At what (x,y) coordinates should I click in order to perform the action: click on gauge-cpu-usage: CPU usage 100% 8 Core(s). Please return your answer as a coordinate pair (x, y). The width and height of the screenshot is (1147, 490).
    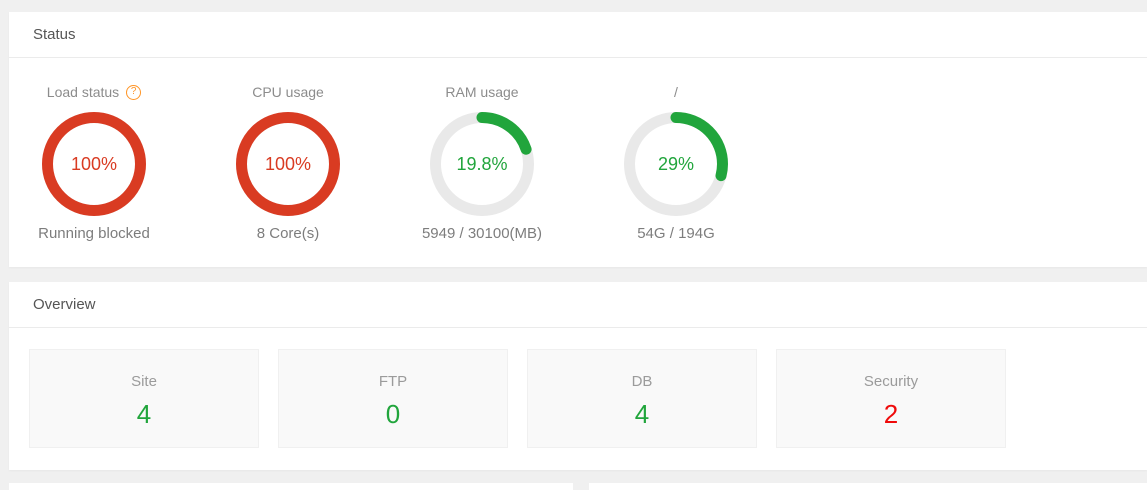
    Looking at the image, I should click on (288, 162).